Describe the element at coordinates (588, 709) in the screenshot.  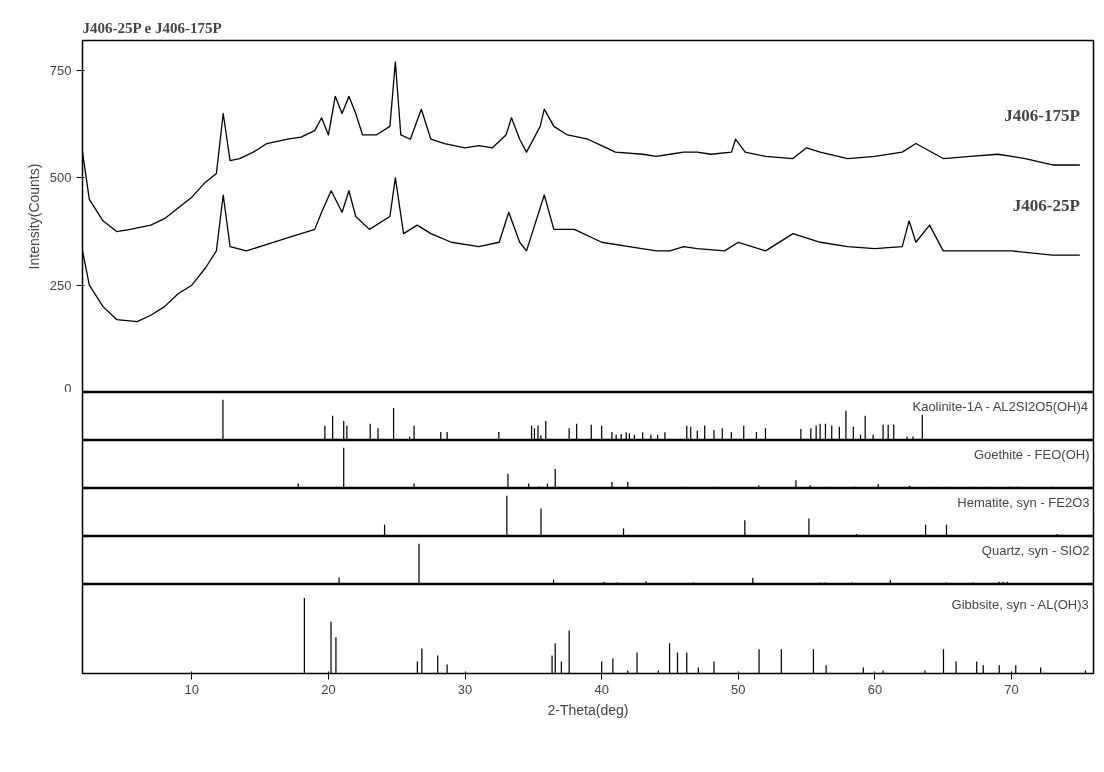
I see `x-axis-title: 2-Theta(deg)` at that location.